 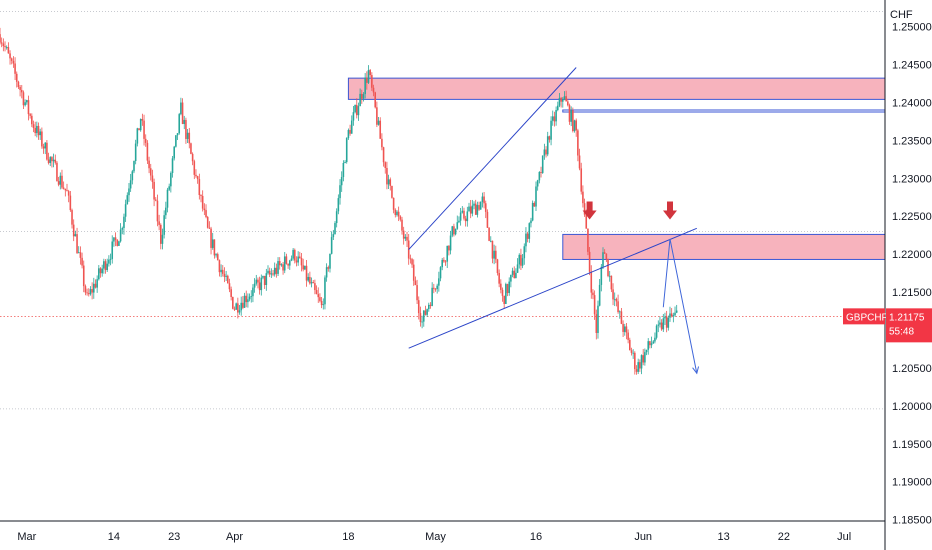 What do you see at coordinates (629, 210) in the screenshot?
I see `arrow-markers` at bounding box center [629, 210].